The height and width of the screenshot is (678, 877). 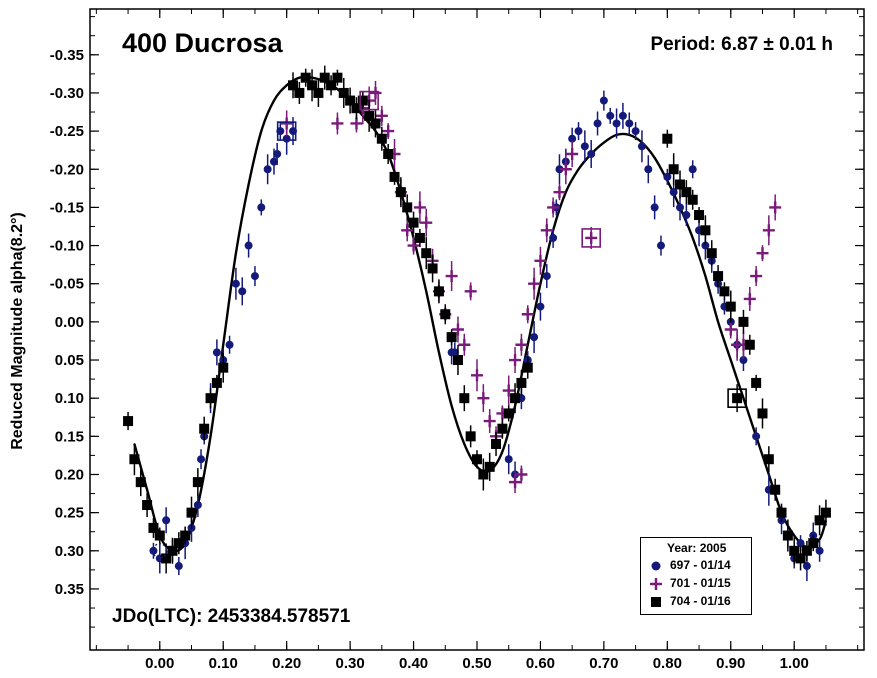 What do you see at coordinates (730, 663) in the screenshot?
I see `x-tick-label: 0.90` at bounding box center [730, 663].